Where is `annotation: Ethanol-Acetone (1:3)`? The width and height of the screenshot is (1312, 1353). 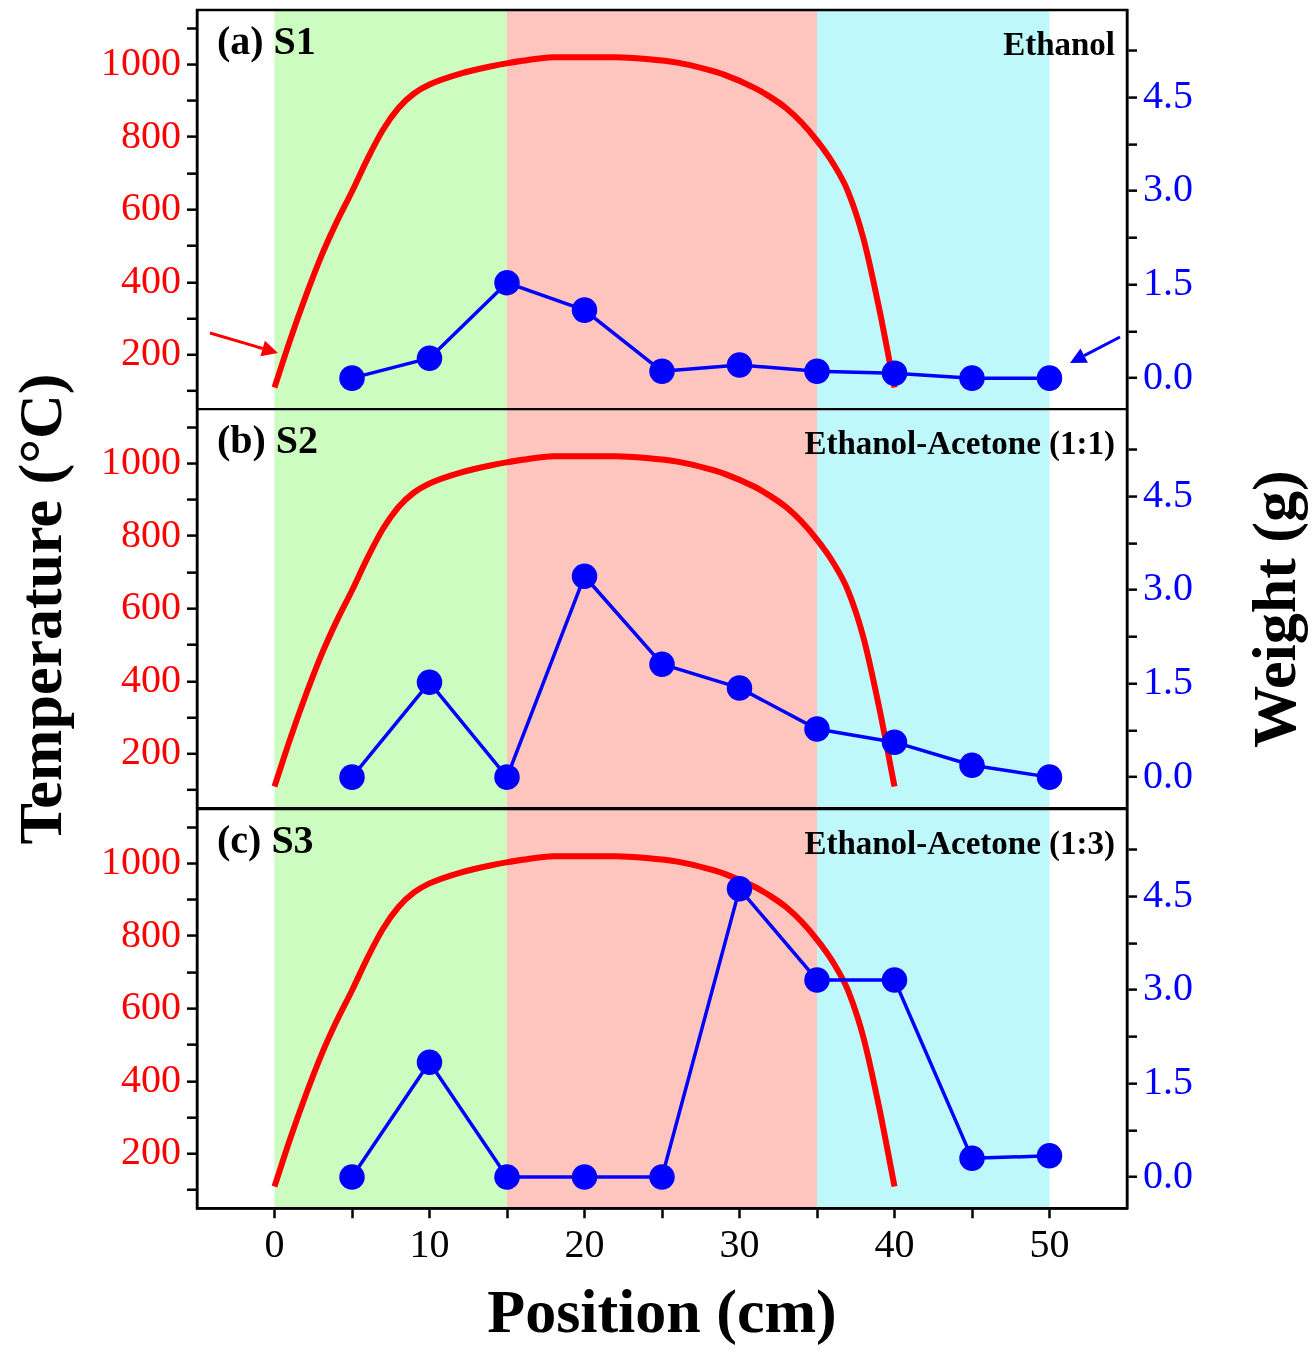
annotation: Ethanol-Acetone (1:3) is located at coordinates (959, 843).